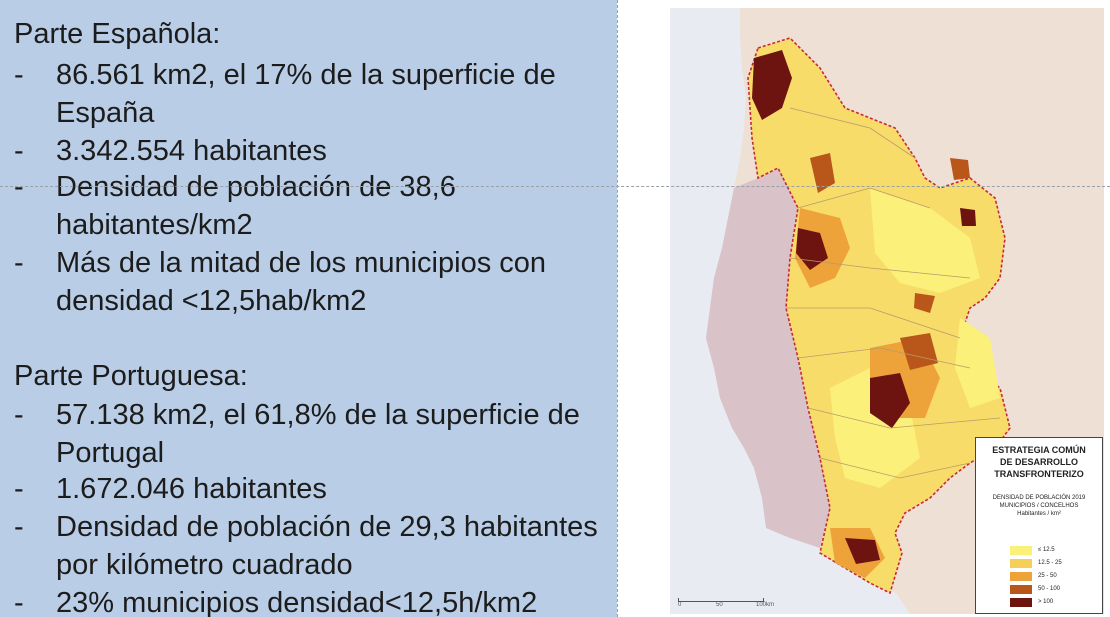 The width and height of the screenshot is (1110, 617). I want to click on scale-label-0: 0, so click(680, 605).